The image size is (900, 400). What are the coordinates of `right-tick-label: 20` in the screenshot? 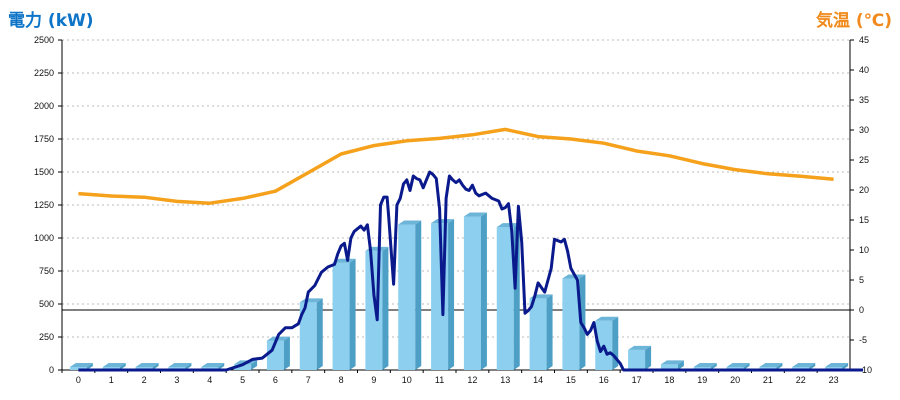 It's located at (864, 190).